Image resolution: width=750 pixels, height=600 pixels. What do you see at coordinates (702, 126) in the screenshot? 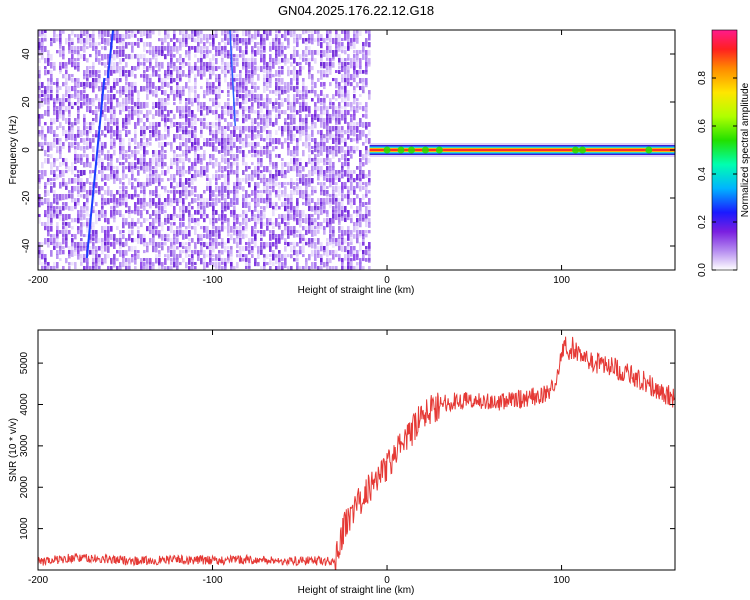
I see `colorbar-tick-label: 0.6` at bounding box center [702, 126].